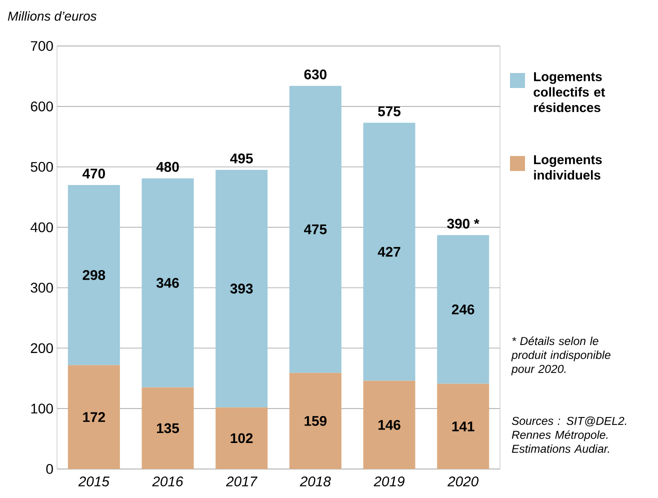 This screenshot has height=498, width=658. Describe the element at coordinates (315, 481) in the screenshot. I see `x-tick-label: 2018` at that location.